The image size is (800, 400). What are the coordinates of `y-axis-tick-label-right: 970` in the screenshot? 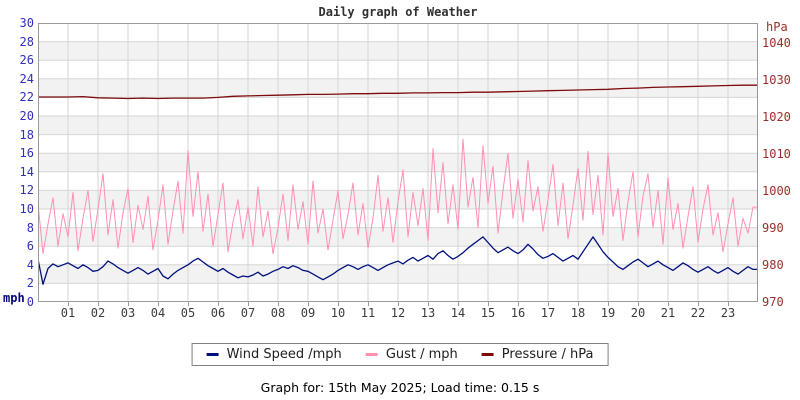 It's located at (773, 302).